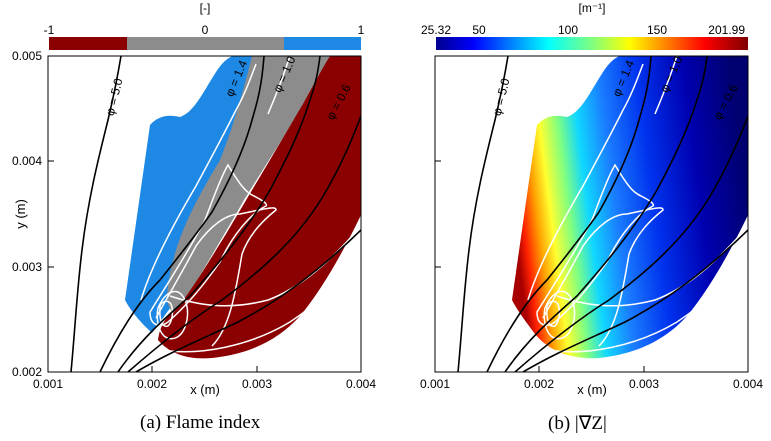 This screenshot has width=771, height=441. What do you see at coordinates (20, 214) in the screenshot?
I see `y-label-a: y (m)` at bounding box center [20, 214].